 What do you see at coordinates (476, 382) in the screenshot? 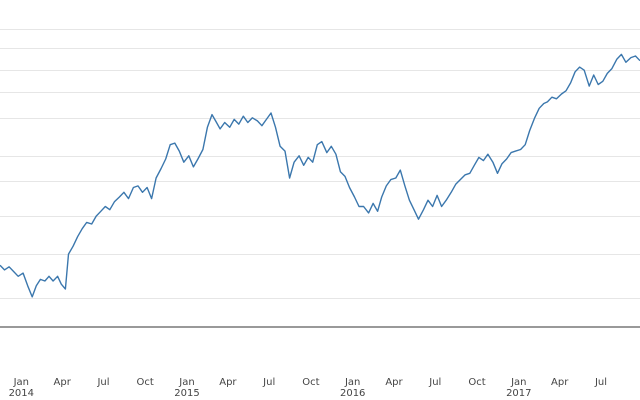
I see `x-tick-label-11: Oct` at bounding box center [476, 382].